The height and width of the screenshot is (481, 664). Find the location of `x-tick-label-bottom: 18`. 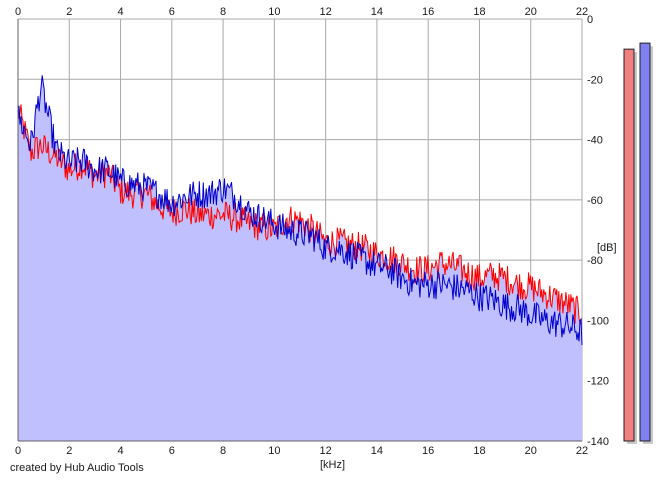

x-tick-label-bottom: 18 is located at coordinates (479, 451).